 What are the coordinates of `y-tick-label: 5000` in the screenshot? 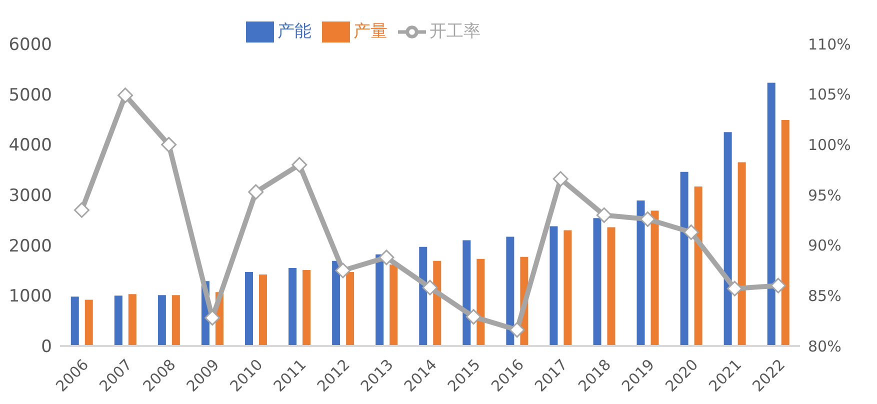 It's located at (30, 95).